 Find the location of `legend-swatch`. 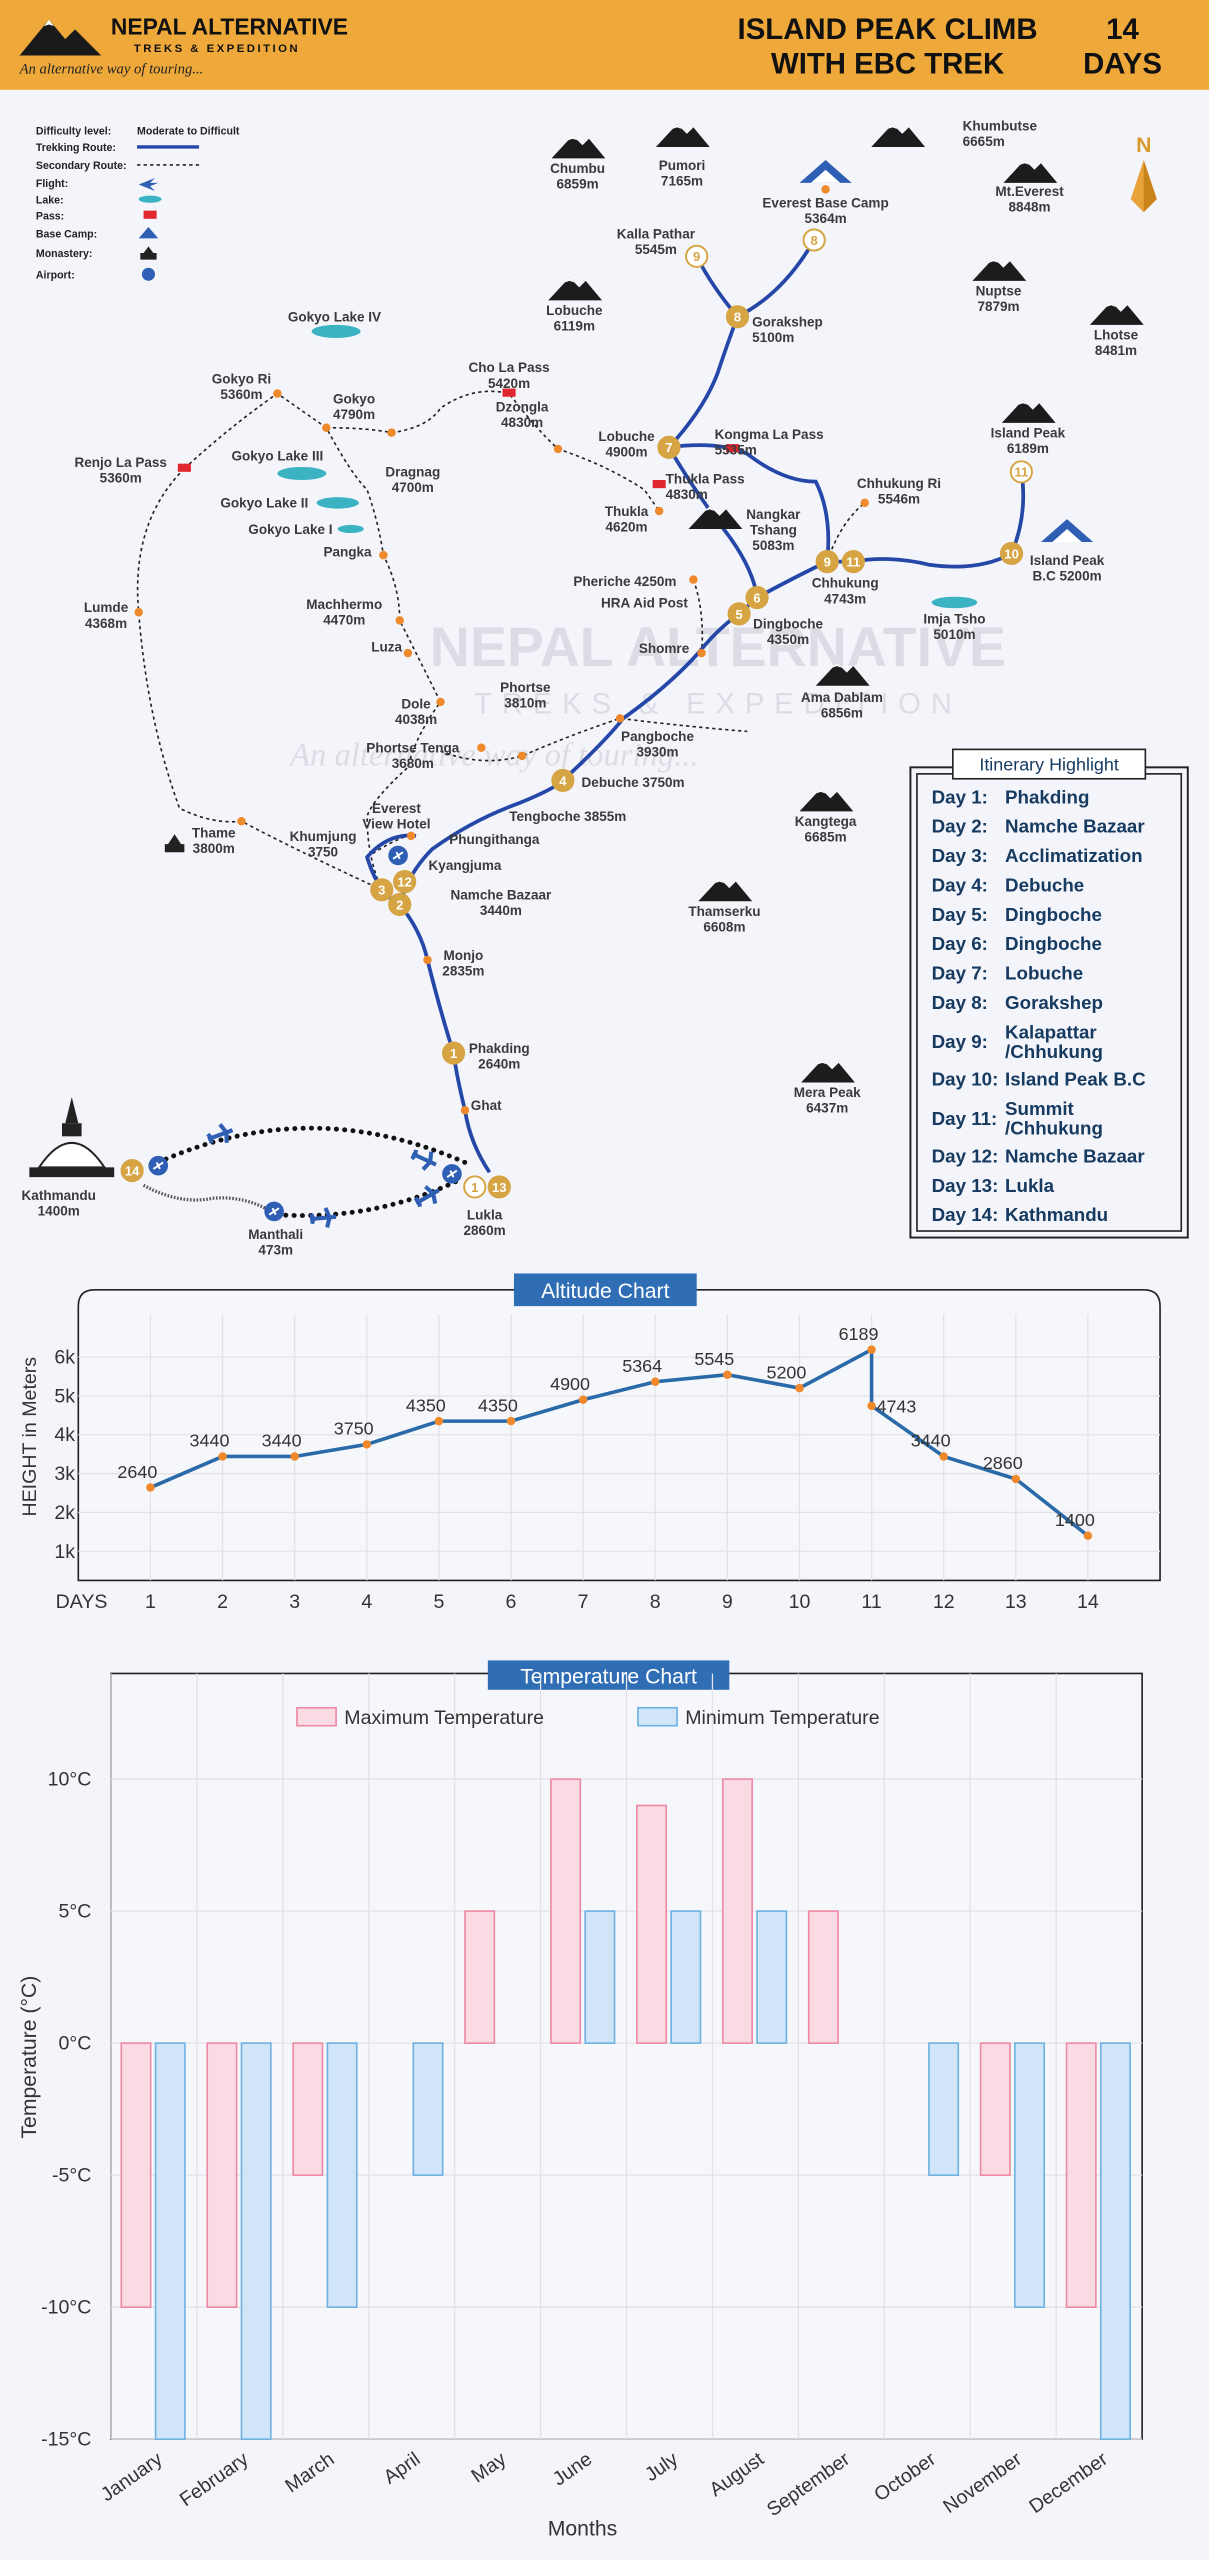

legend-swatch is located at coordinates (657, 1716).